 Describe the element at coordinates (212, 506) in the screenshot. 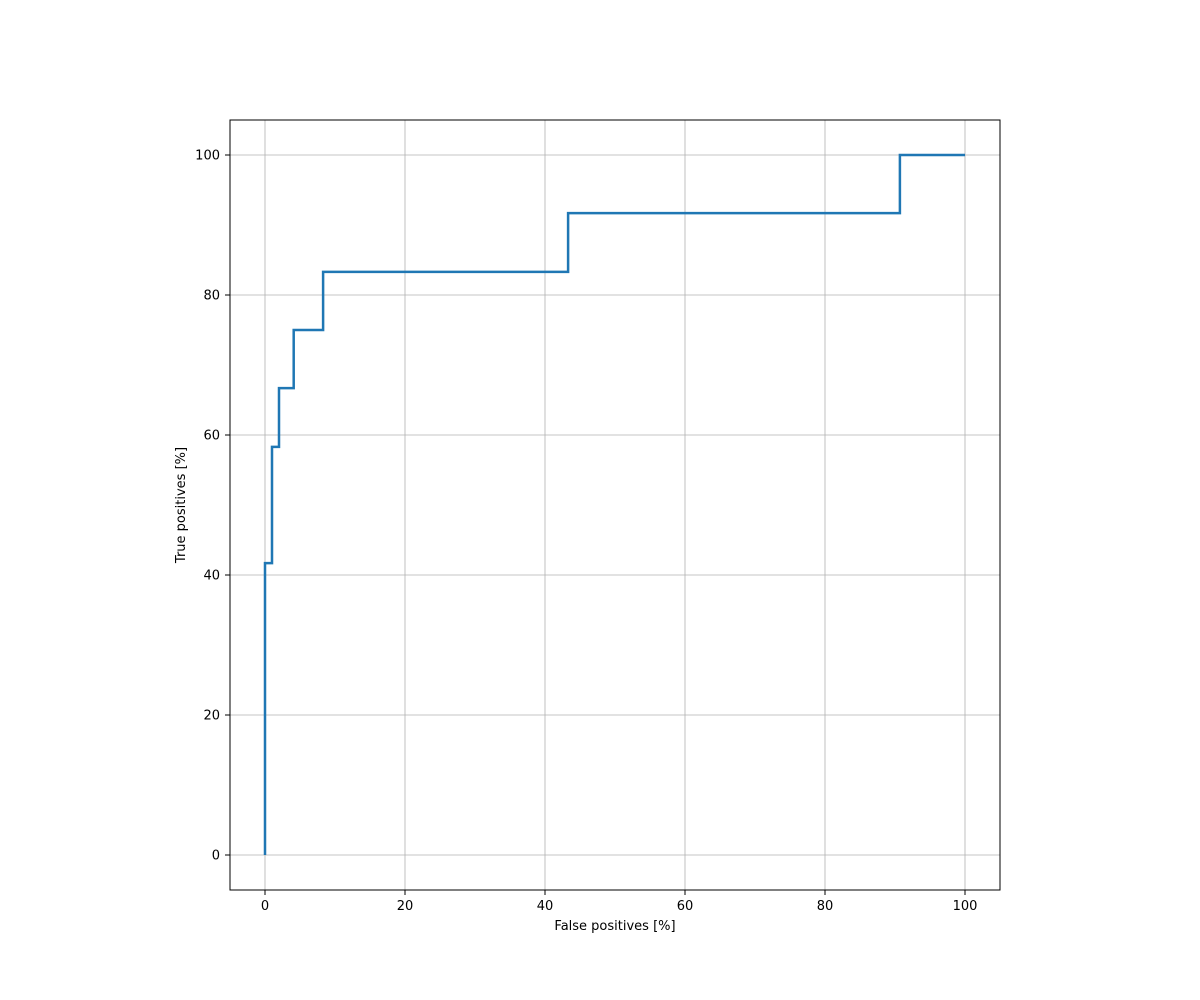

I see `y-axis-ticks: 0 20 40 60 80 100` at that location.